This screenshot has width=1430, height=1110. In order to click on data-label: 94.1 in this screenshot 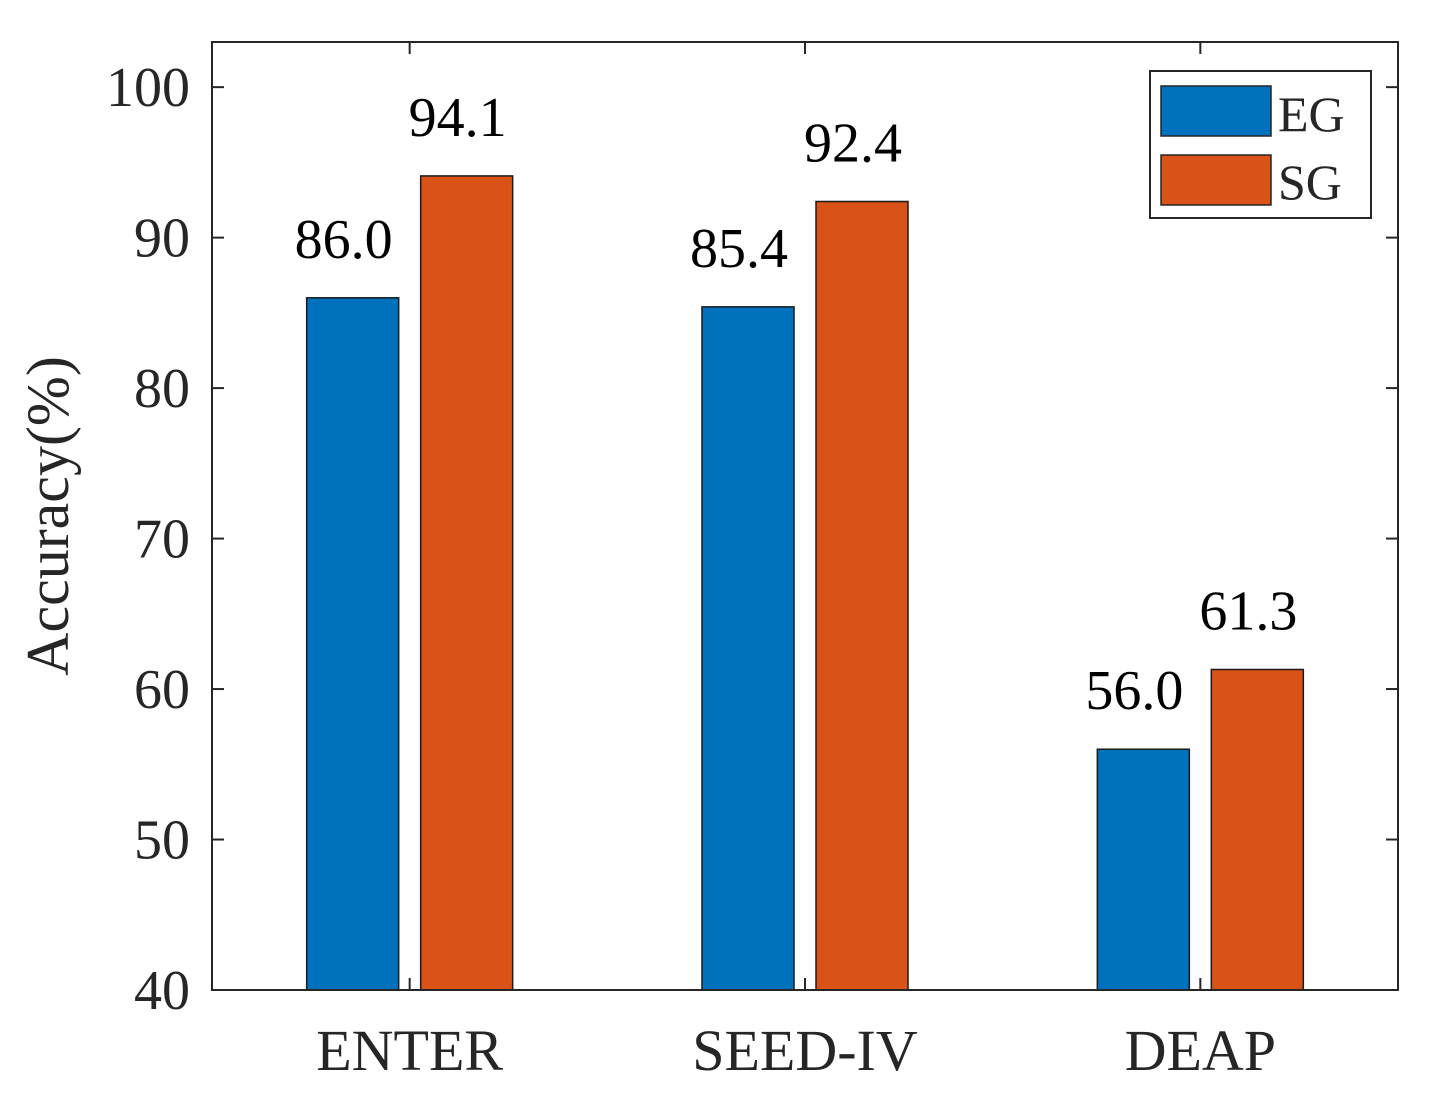, I will do `click(458, 118)`.